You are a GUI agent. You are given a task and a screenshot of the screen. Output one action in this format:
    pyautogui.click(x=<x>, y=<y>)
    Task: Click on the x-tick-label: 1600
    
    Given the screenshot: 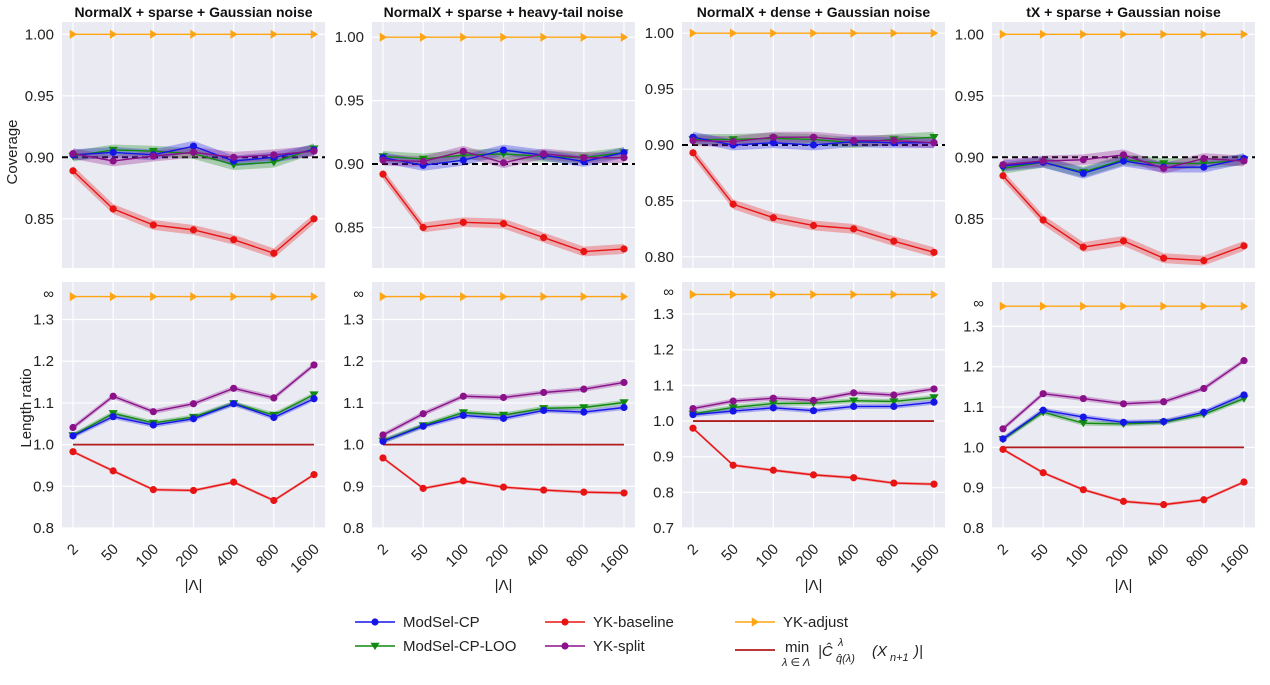 What is the action you would take?
    pyautogui.click(x=305, y=559)
    